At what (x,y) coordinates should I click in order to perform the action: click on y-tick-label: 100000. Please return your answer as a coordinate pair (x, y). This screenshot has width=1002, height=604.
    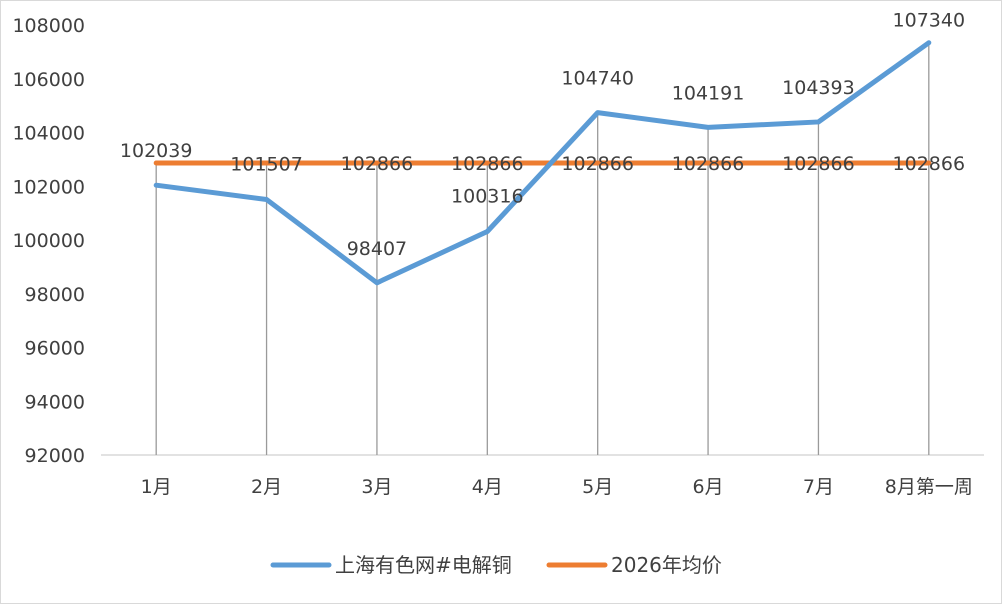
    Looking at the image, I should click on (48, 241).